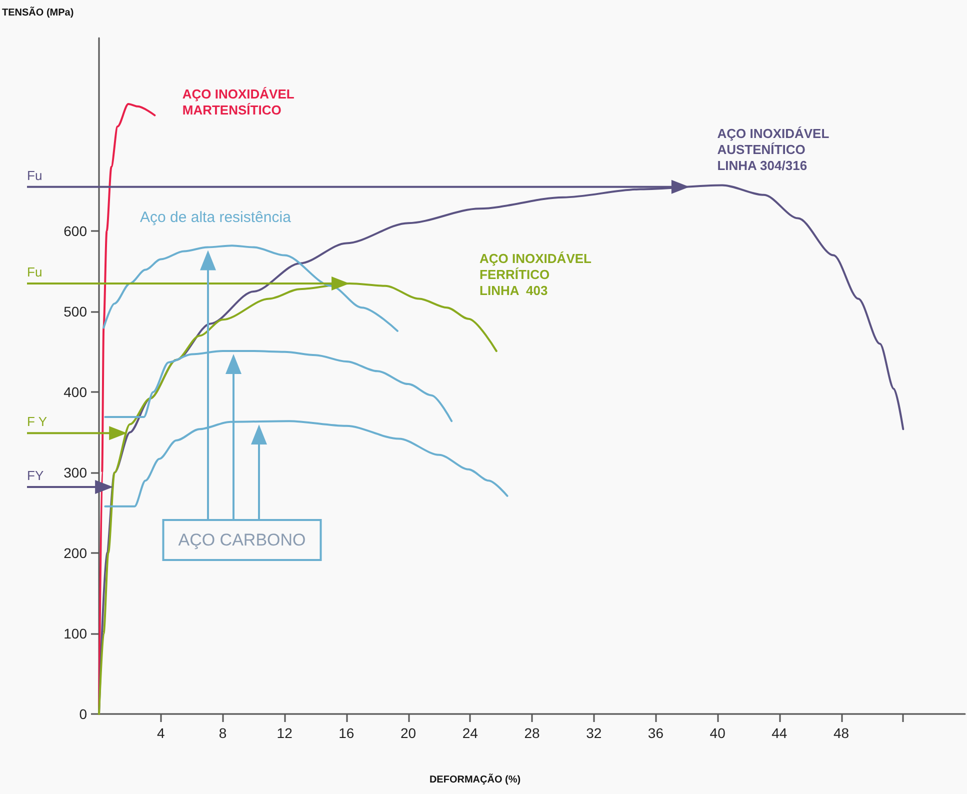 This screenshot has width=967, height=794. Describe the element at coordinates (594, 733) in the screenshot. I see `x-tick-label: 32` at that location.